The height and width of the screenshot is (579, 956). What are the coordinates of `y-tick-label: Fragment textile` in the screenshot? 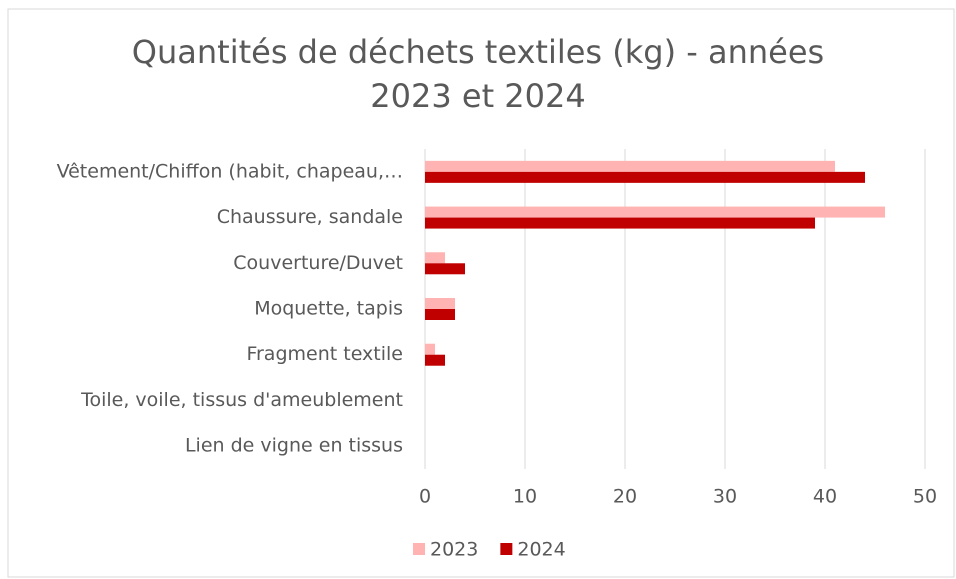 It's located at (324, 354).